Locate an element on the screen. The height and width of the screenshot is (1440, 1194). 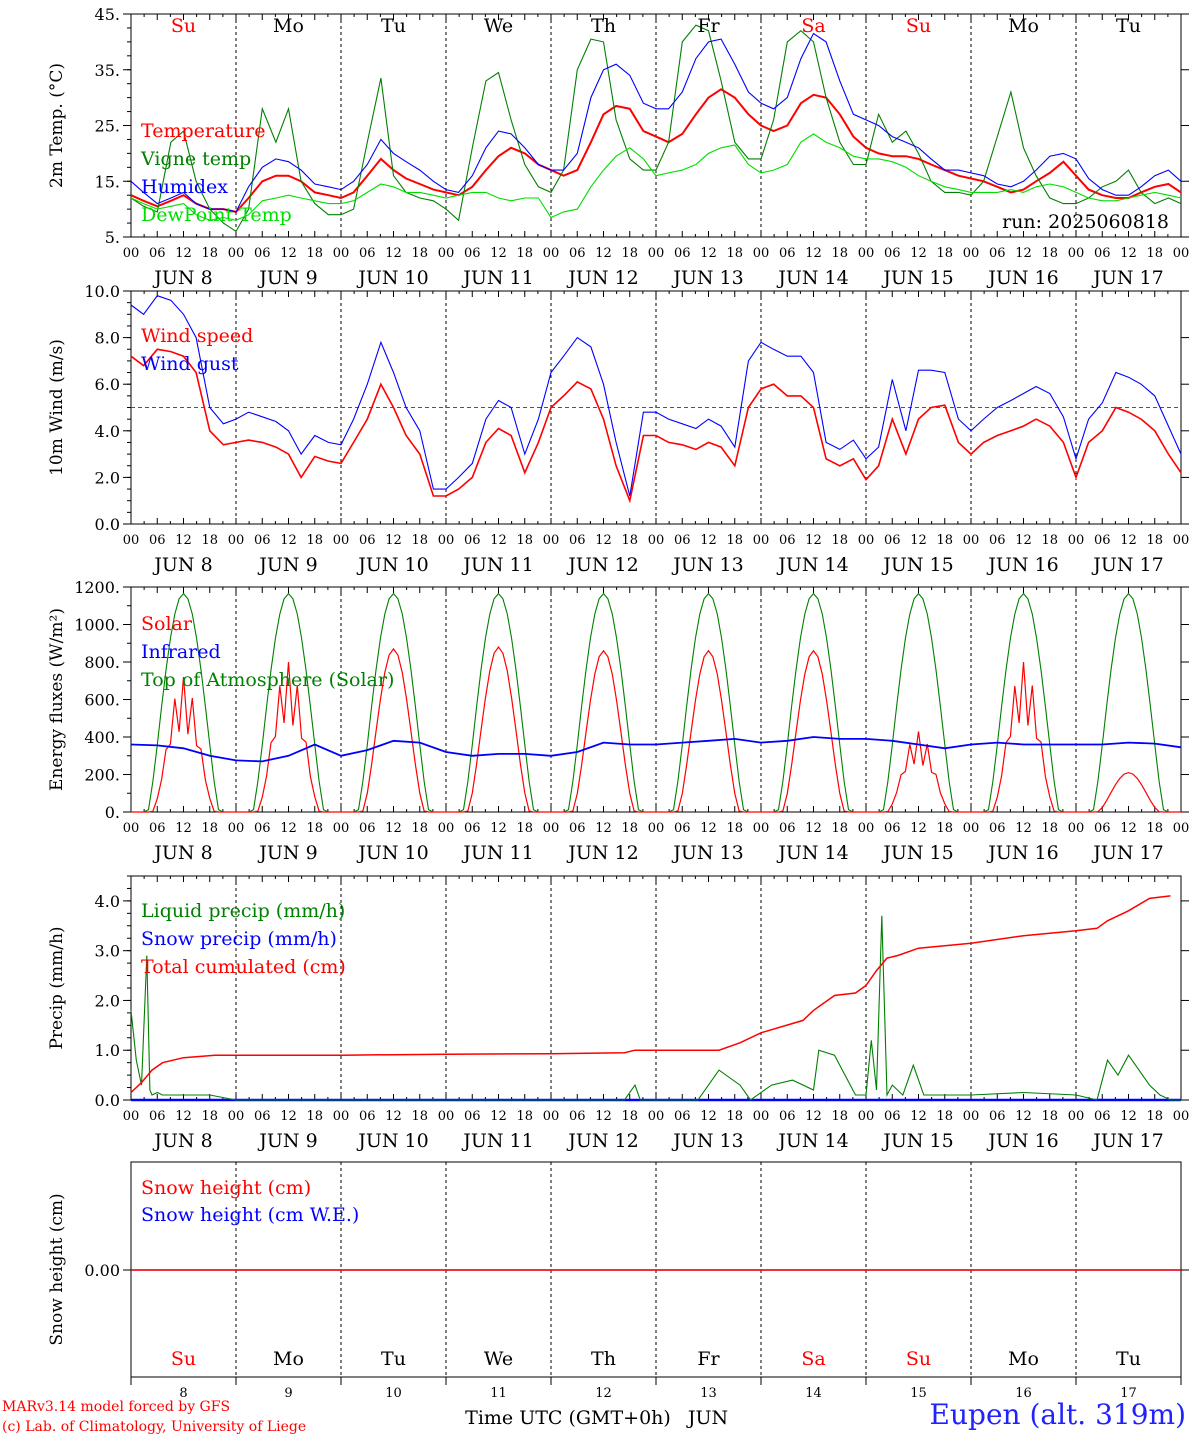
day-number: 14 is located at coordinates (813, 1393).